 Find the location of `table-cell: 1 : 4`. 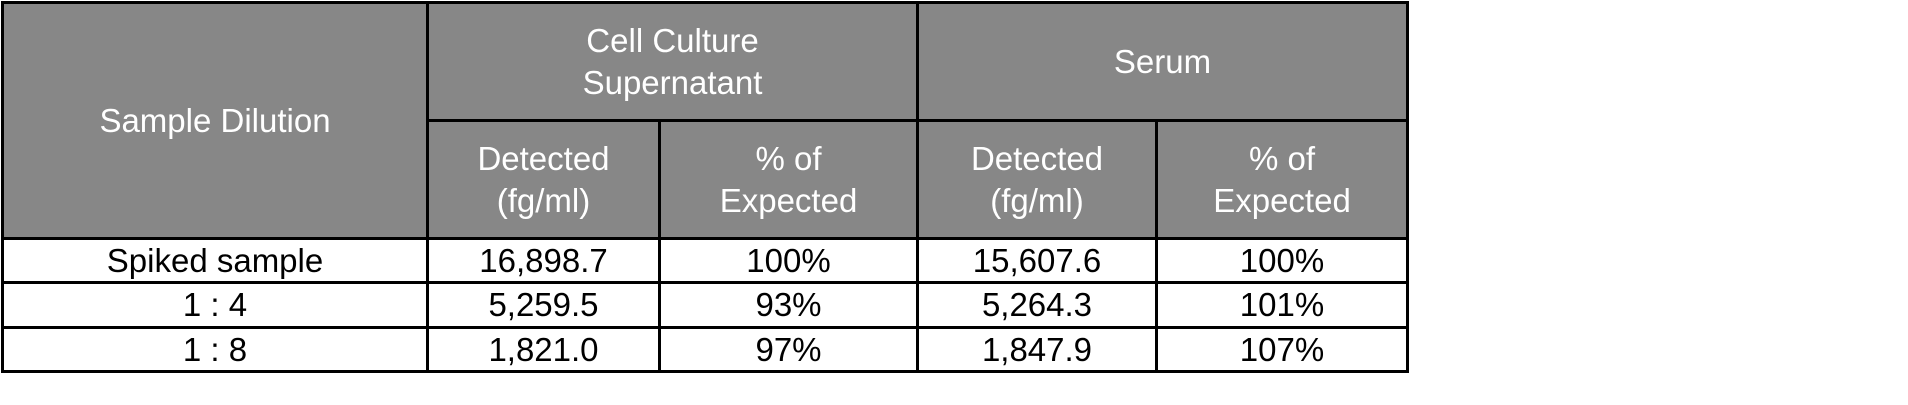

table-cell: 1 : 4 is located at coordinates (215, 305).